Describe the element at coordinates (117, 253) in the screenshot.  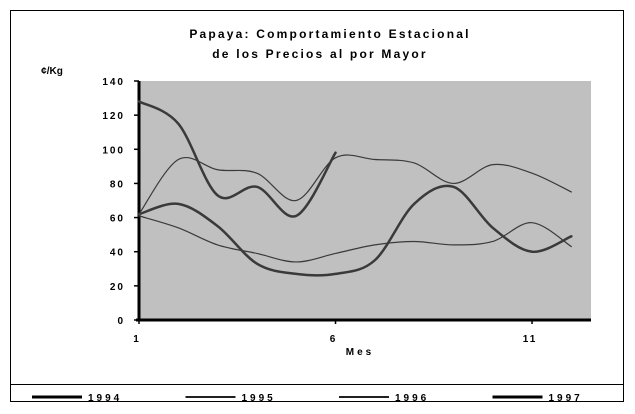
I see `y-tick-label: 40` at that location.